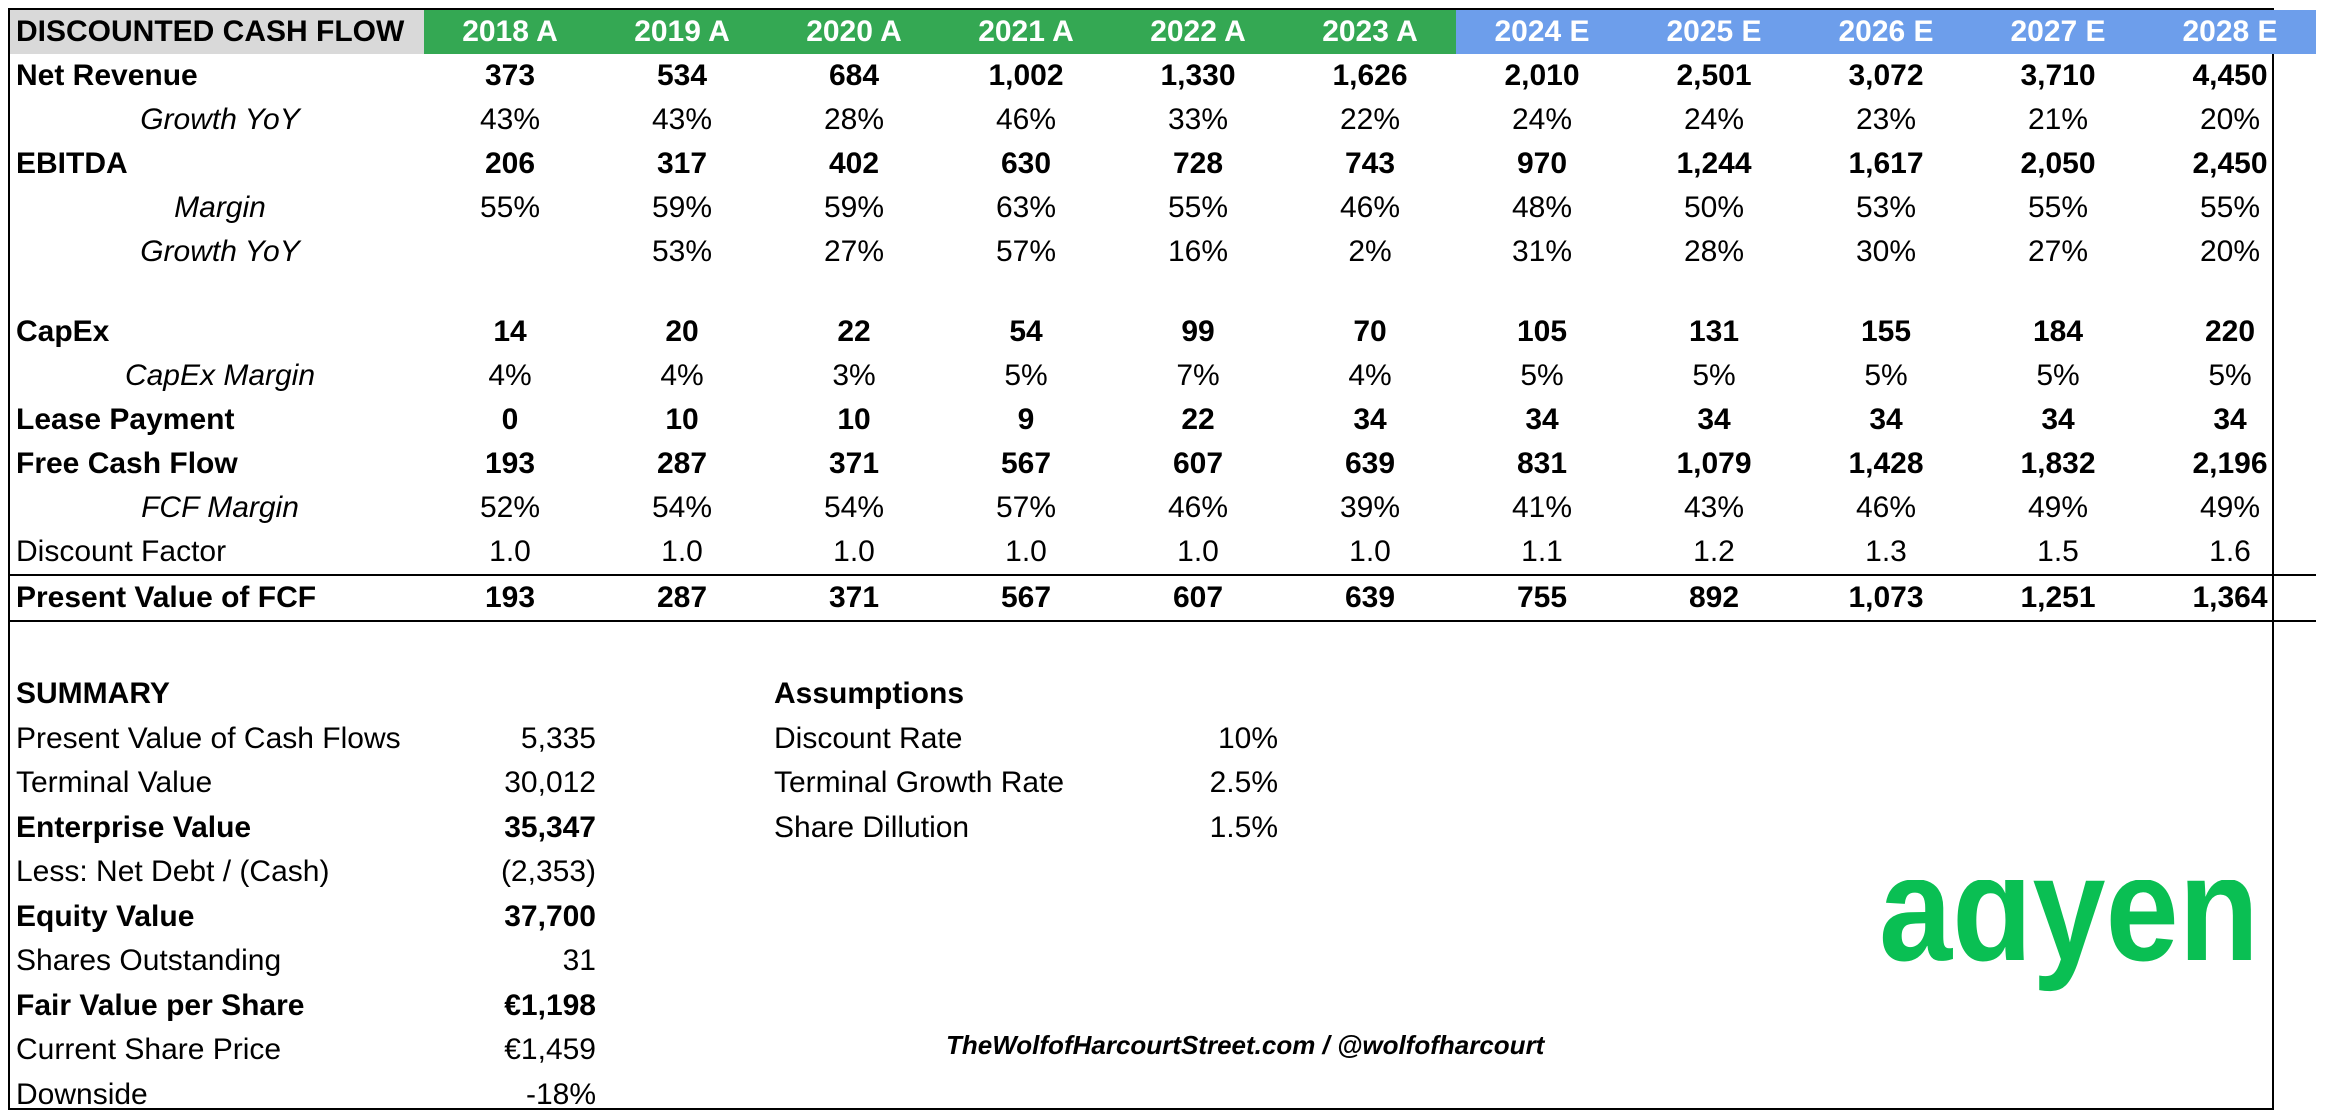  Describe the element at coordinates (1026, 739) in the screenshot. I see `assumption-row: Discount Rate 10%` at that location.